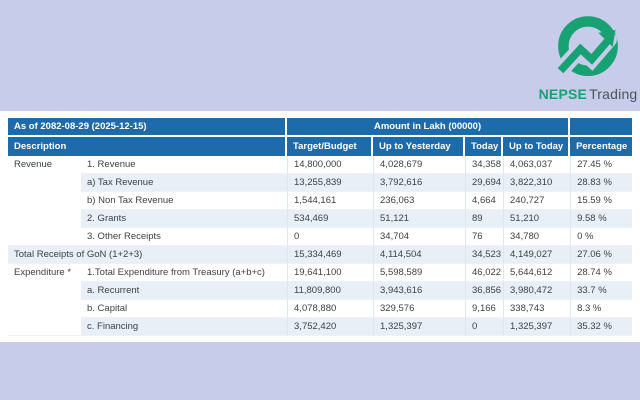 This screenshot has width=640, height=400. Describe the element at coordinates (419, 183) in the screenshot. I see `value-cell: 3,792,616` at that location.